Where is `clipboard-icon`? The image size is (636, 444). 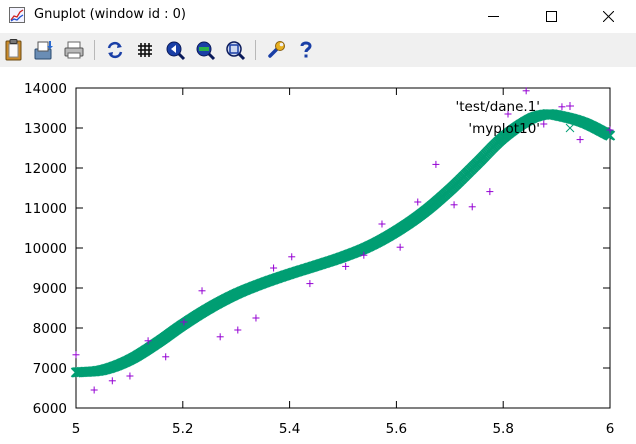 clipboard-icon is located at coordinates (13, 50).